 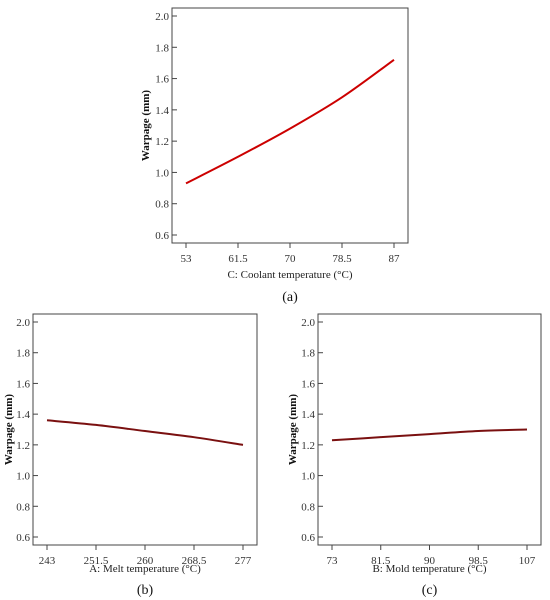 What do you see at coordinates (187, 259) in the screenshot?
I see `x-tick-label: 53` at bounding box center [187, 259].